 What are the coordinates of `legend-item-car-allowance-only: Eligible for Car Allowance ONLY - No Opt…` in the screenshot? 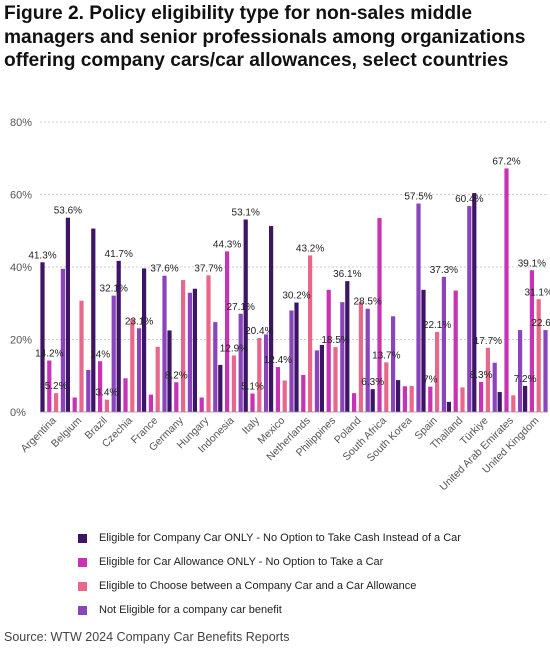 It's located at (308, 562).